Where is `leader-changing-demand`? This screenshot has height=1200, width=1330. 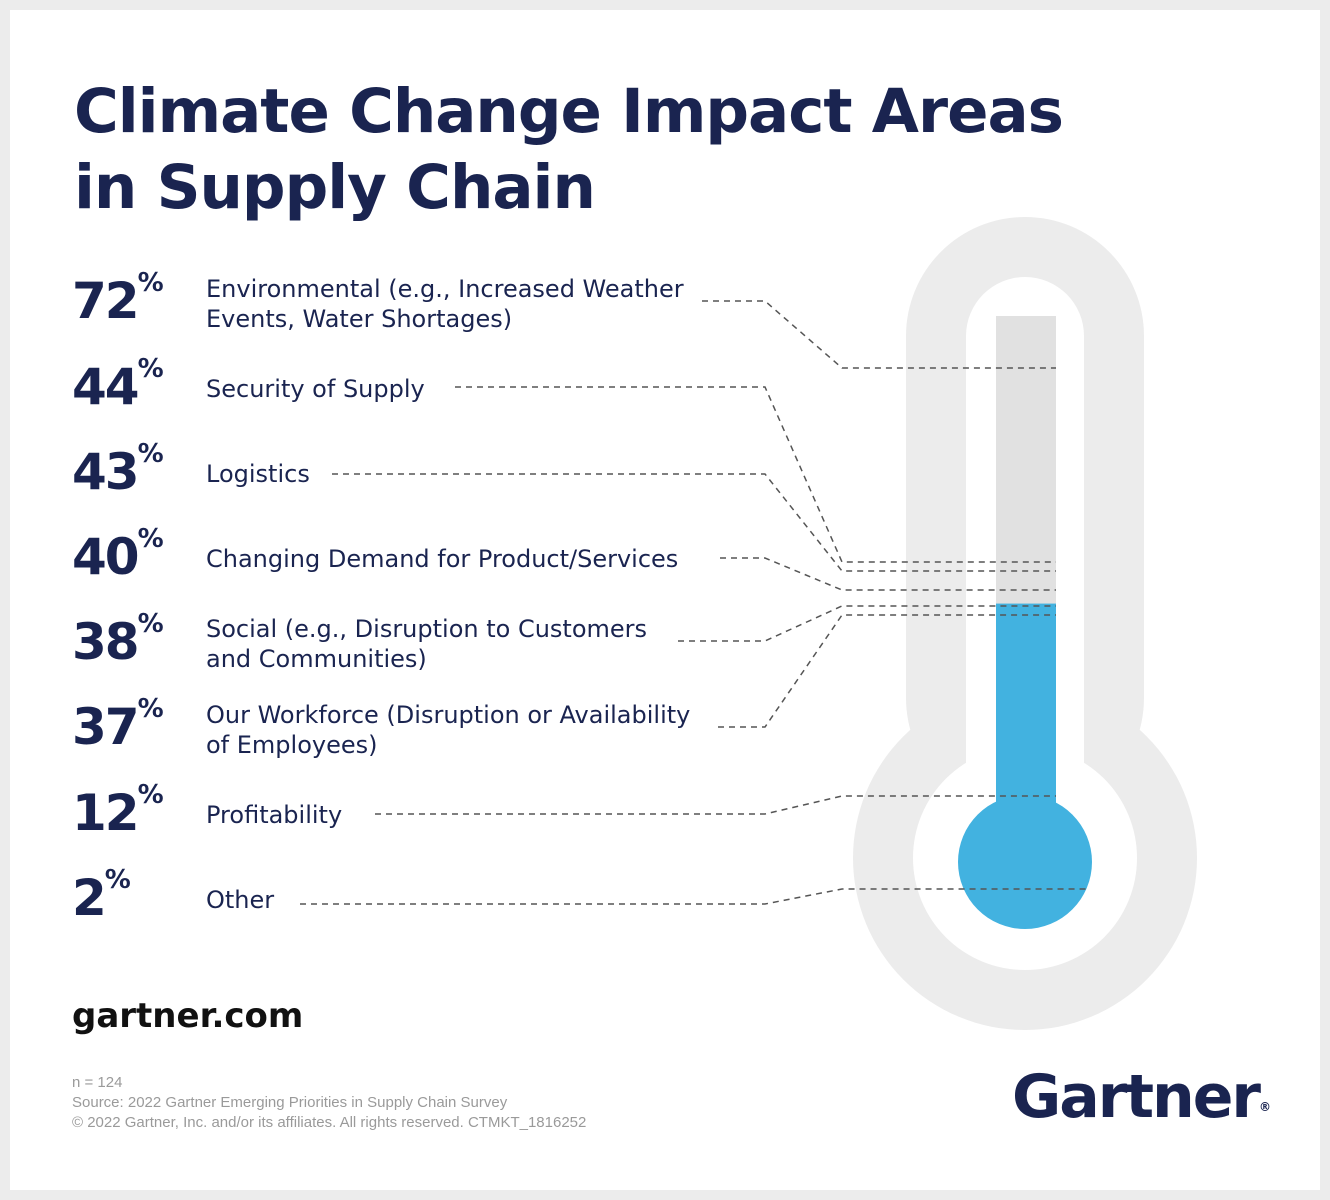 leader-changing-demand is located at coordinates (888, 574).